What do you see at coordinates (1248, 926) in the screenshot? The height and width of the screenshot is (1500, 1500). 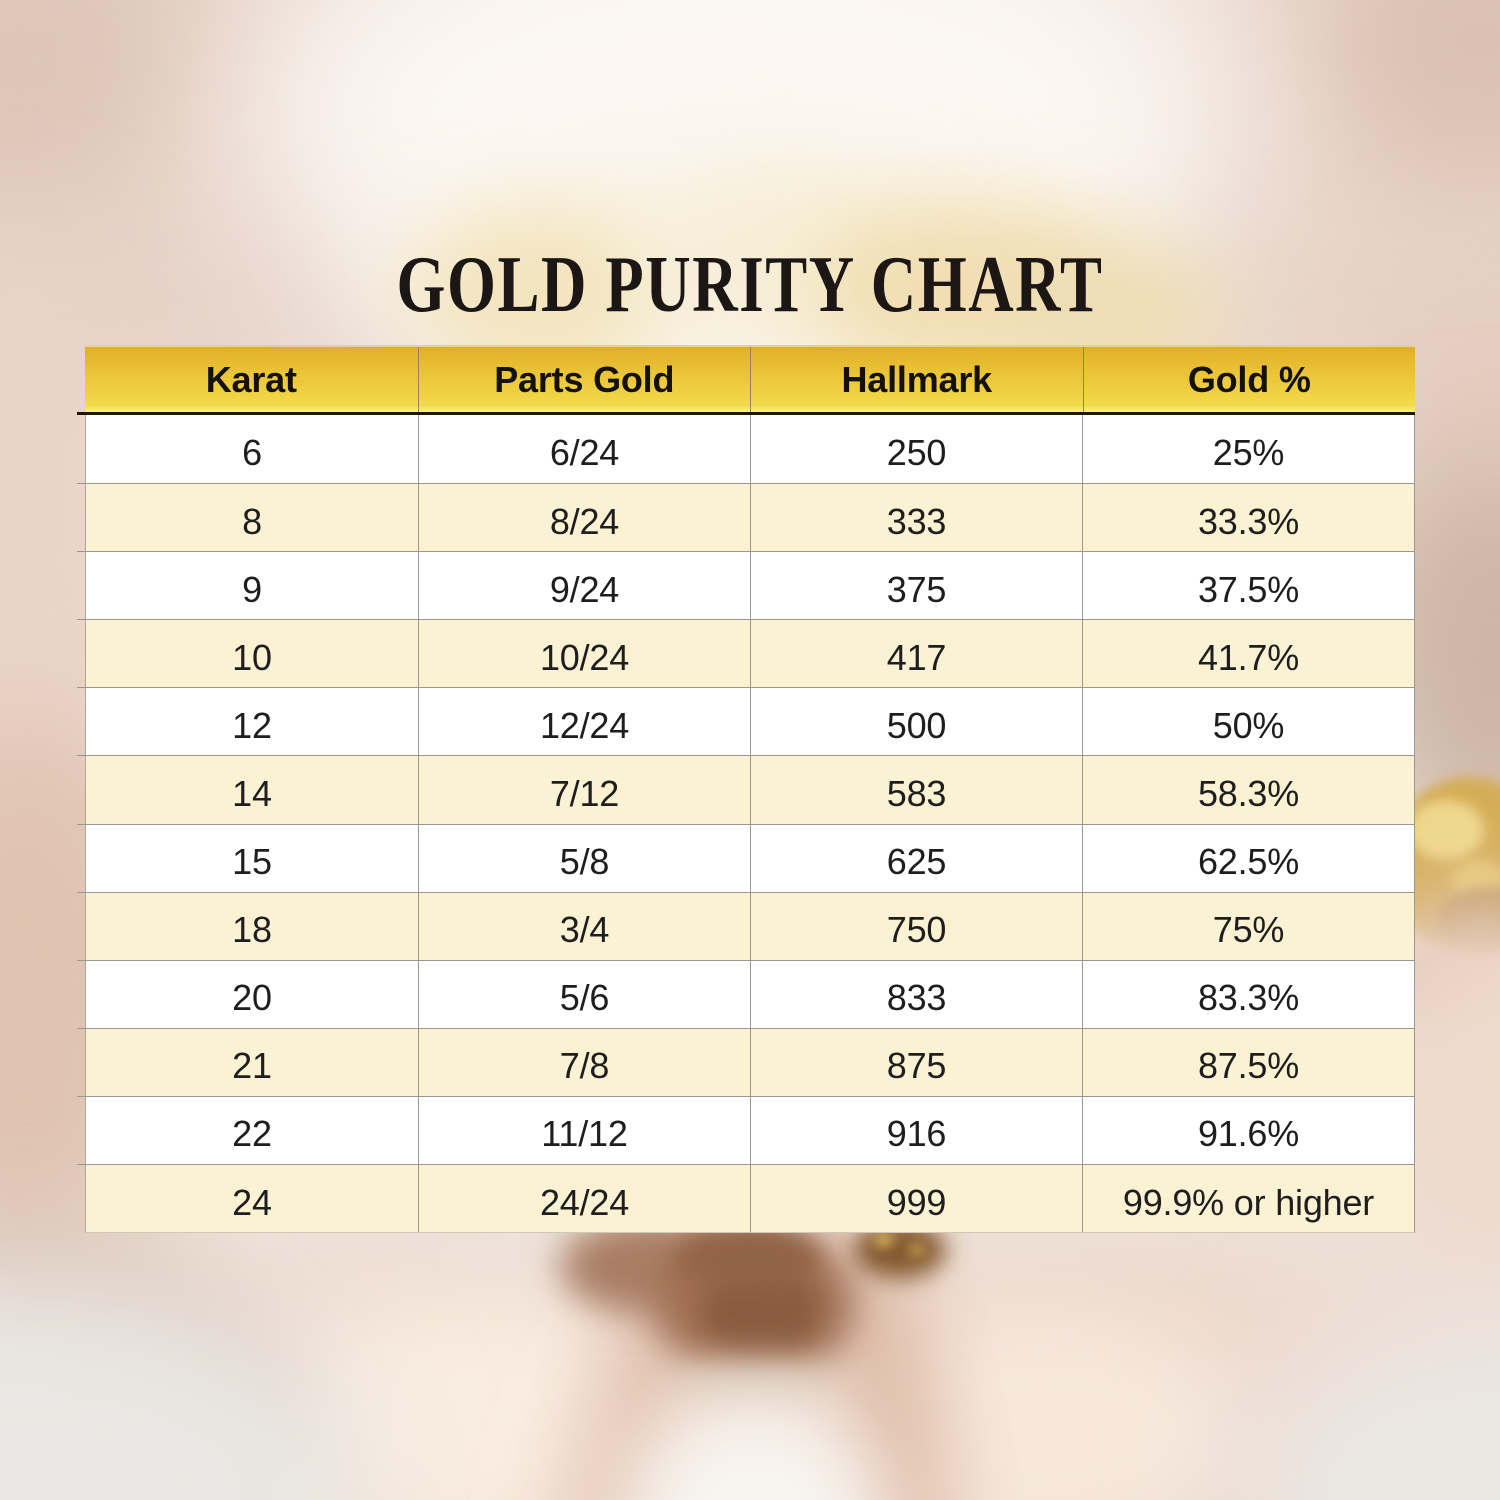 I see `cell-gold-pct: 75%` at bounding box center [1248, 926].